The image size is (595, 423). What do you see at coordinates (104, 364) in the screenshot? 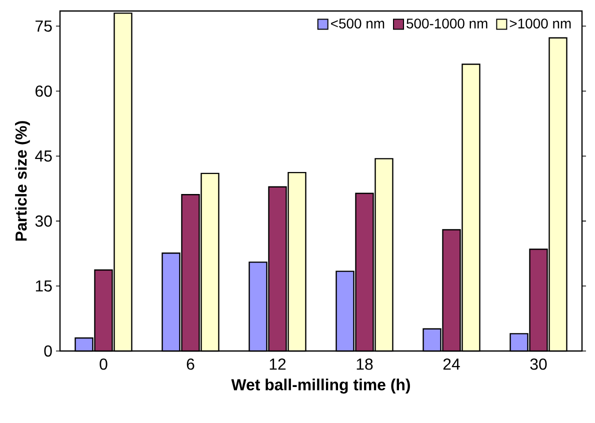
I see `x-tick-label: 0` at bounding box center [104, 364].